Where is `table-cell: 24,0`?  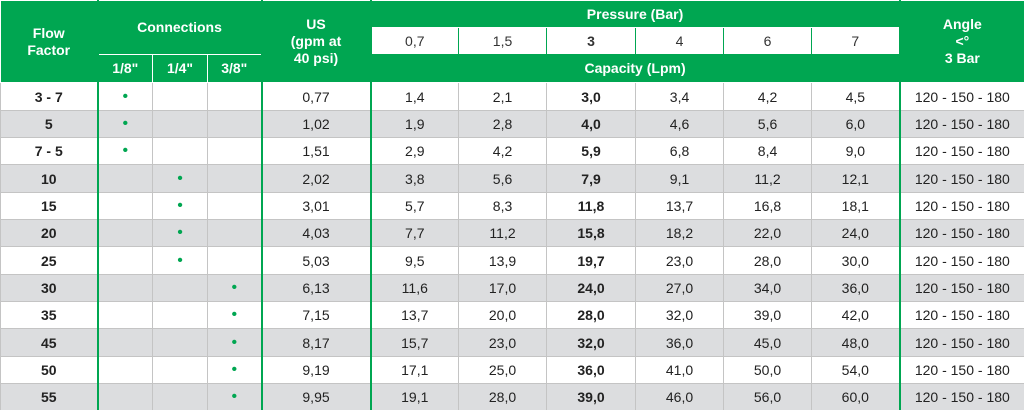 table-cell: 24,0 is located at coordinates (591, 288).